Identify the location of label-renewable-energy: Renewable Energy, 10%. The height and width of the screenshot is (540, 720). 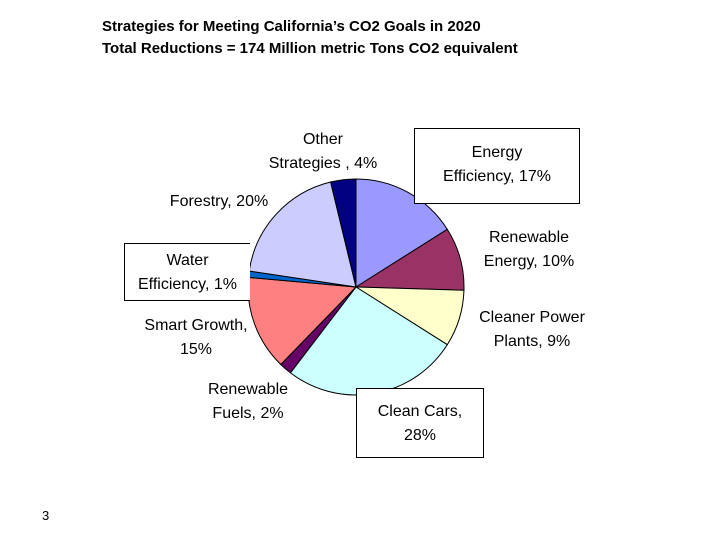
(529, 249).